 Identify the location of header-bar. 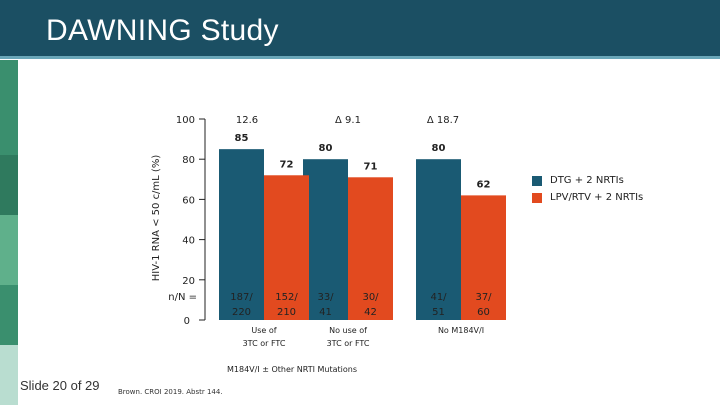
(360, 28).